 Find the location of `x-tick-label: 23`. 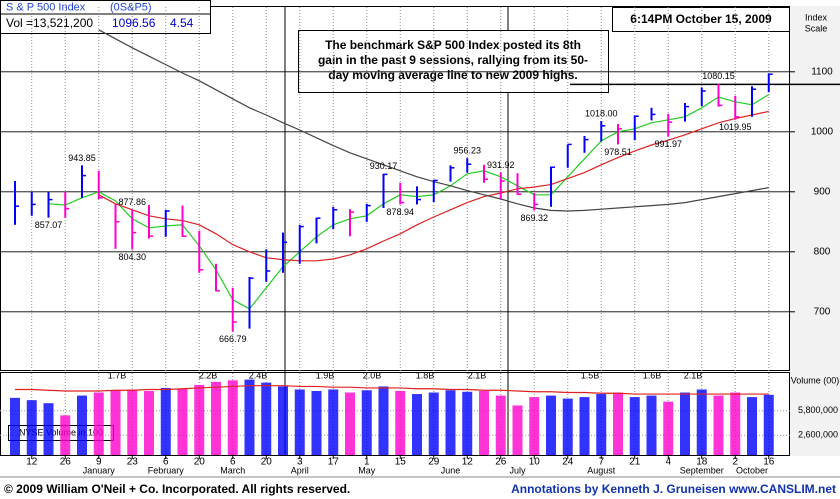

x-tick-label: 23 is located at coordinates (133, 462).